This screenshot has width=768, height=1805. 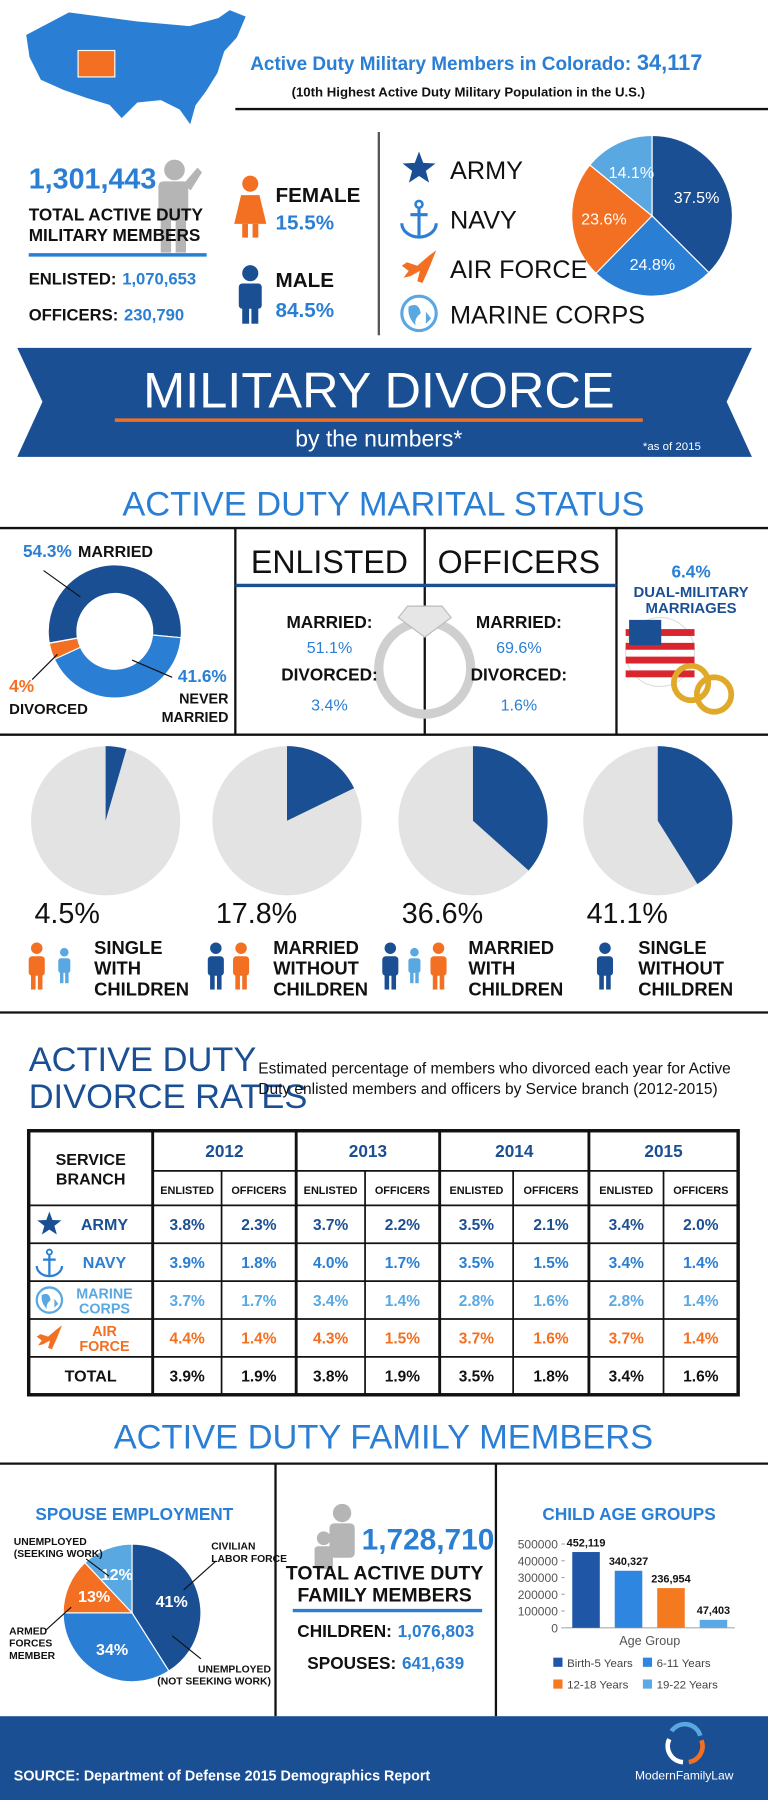 I want to click on value-label: 340,327, so click(x=628, y=1562).